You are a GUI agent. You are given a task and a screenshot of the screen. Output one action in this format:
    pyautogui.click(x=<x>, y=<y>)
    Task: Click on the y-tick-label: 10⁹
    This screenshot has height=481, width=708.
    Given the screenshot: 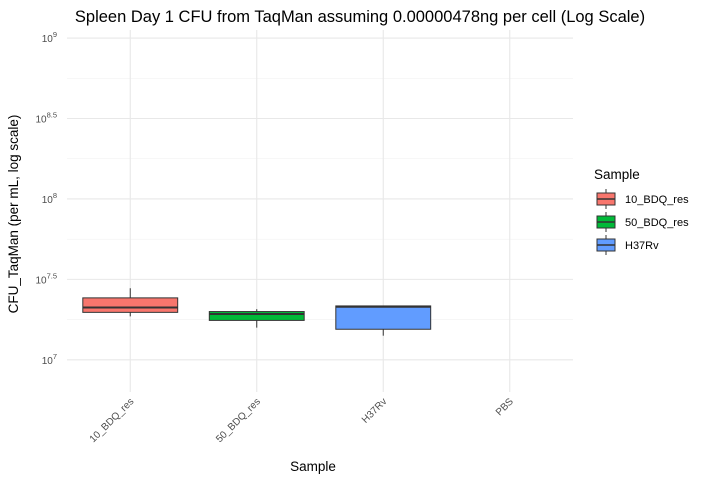 What is the action you would take?
    pyautogui.click(x=49, y=37)
    